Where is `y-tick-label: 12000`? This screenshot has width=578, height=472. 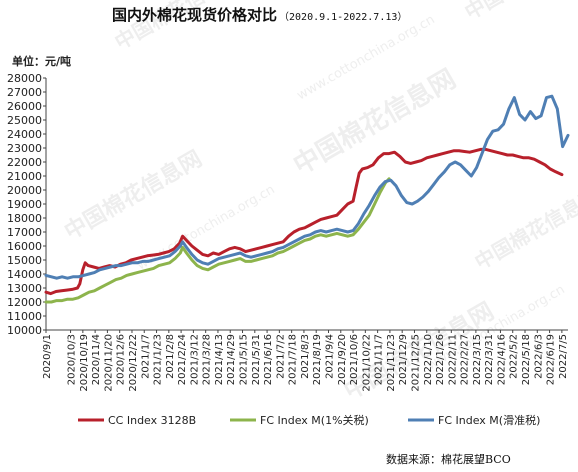 y-tick-label: 12000 is located at coordinates (24, 302).